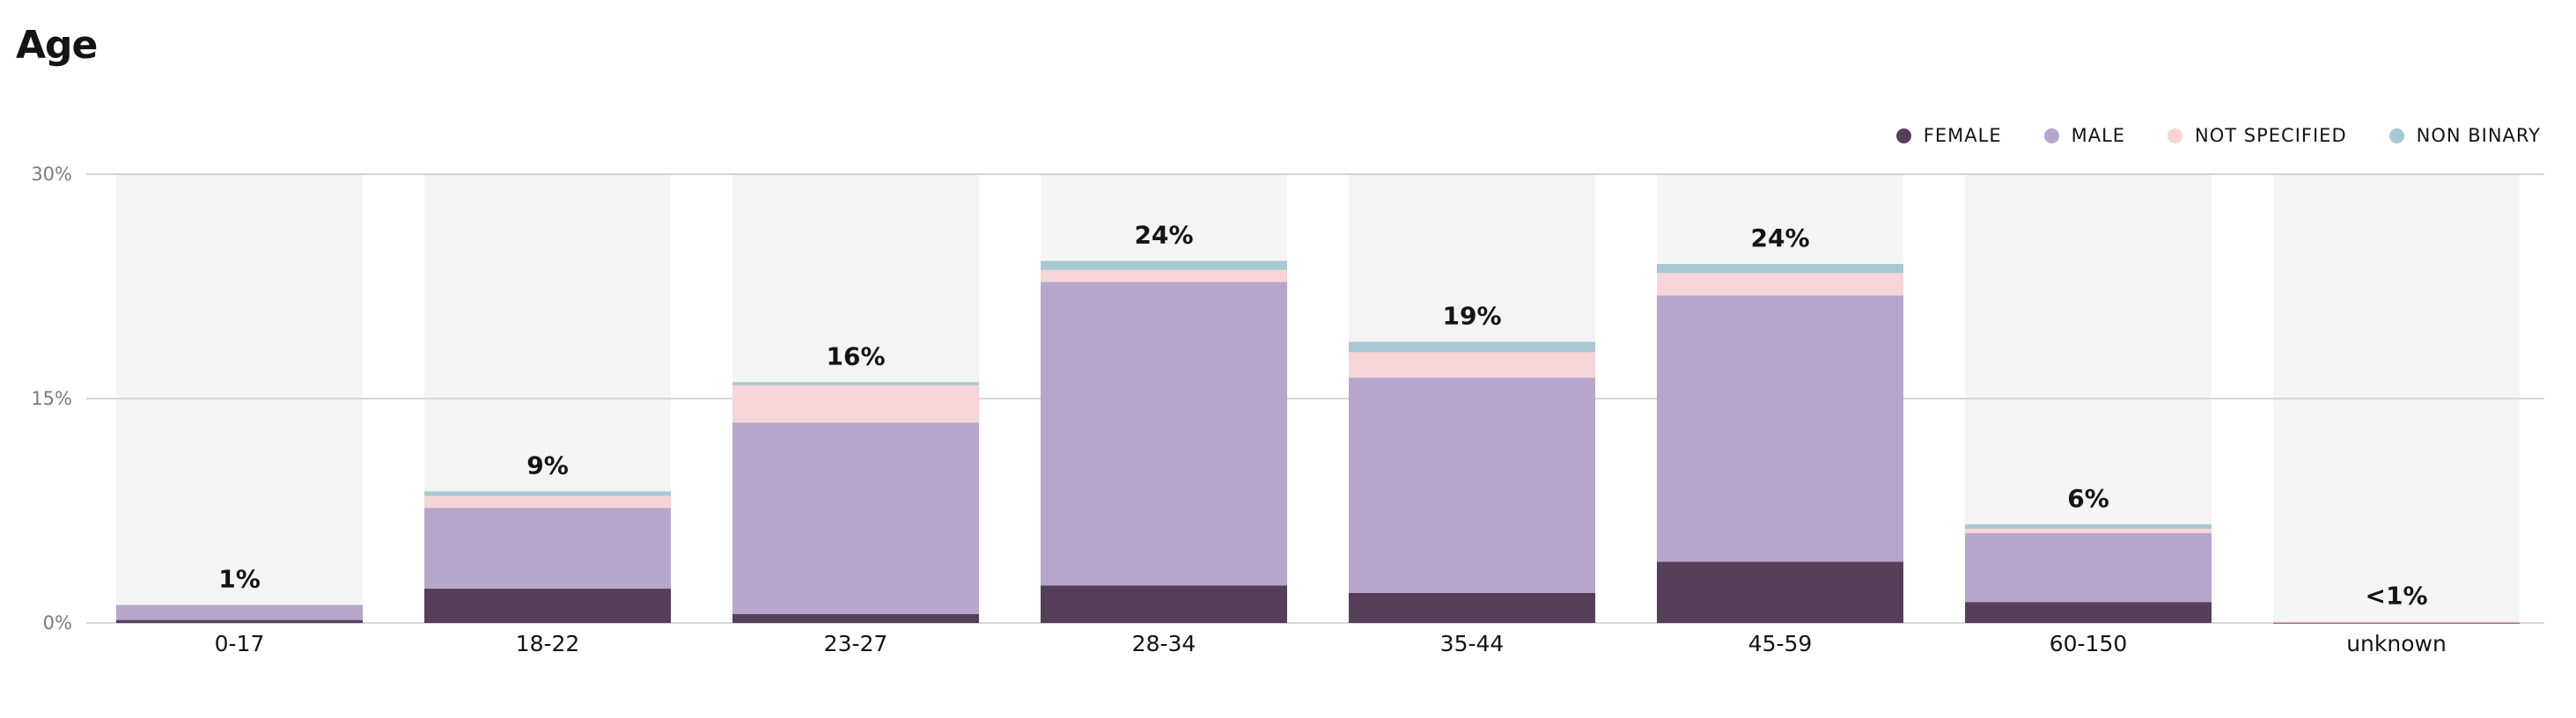  What do you see at coordinates (1780, 238) in the screenshot?
I see `total-label-45-59: 24%` at bounding box center [1780, 238].